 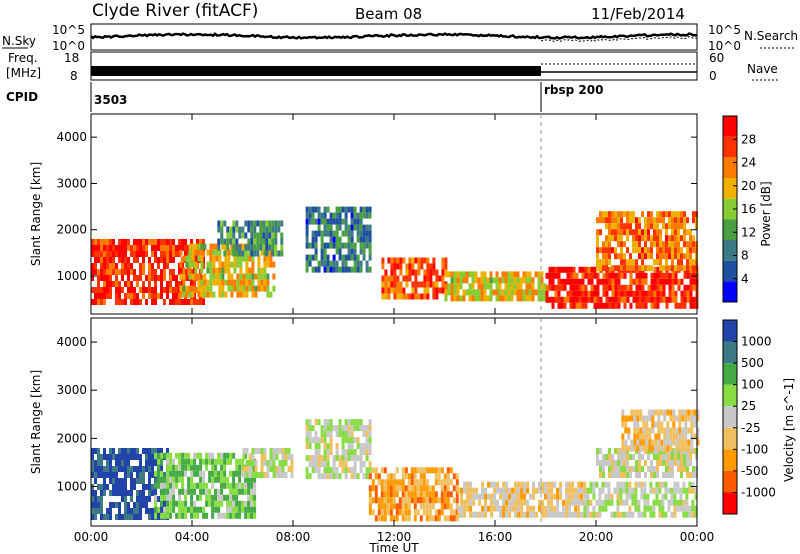 What do you see at coordinates (19, 41) in the screenshot?
I see `nsky-label: N.Sky` at bounding box center [19, 41].